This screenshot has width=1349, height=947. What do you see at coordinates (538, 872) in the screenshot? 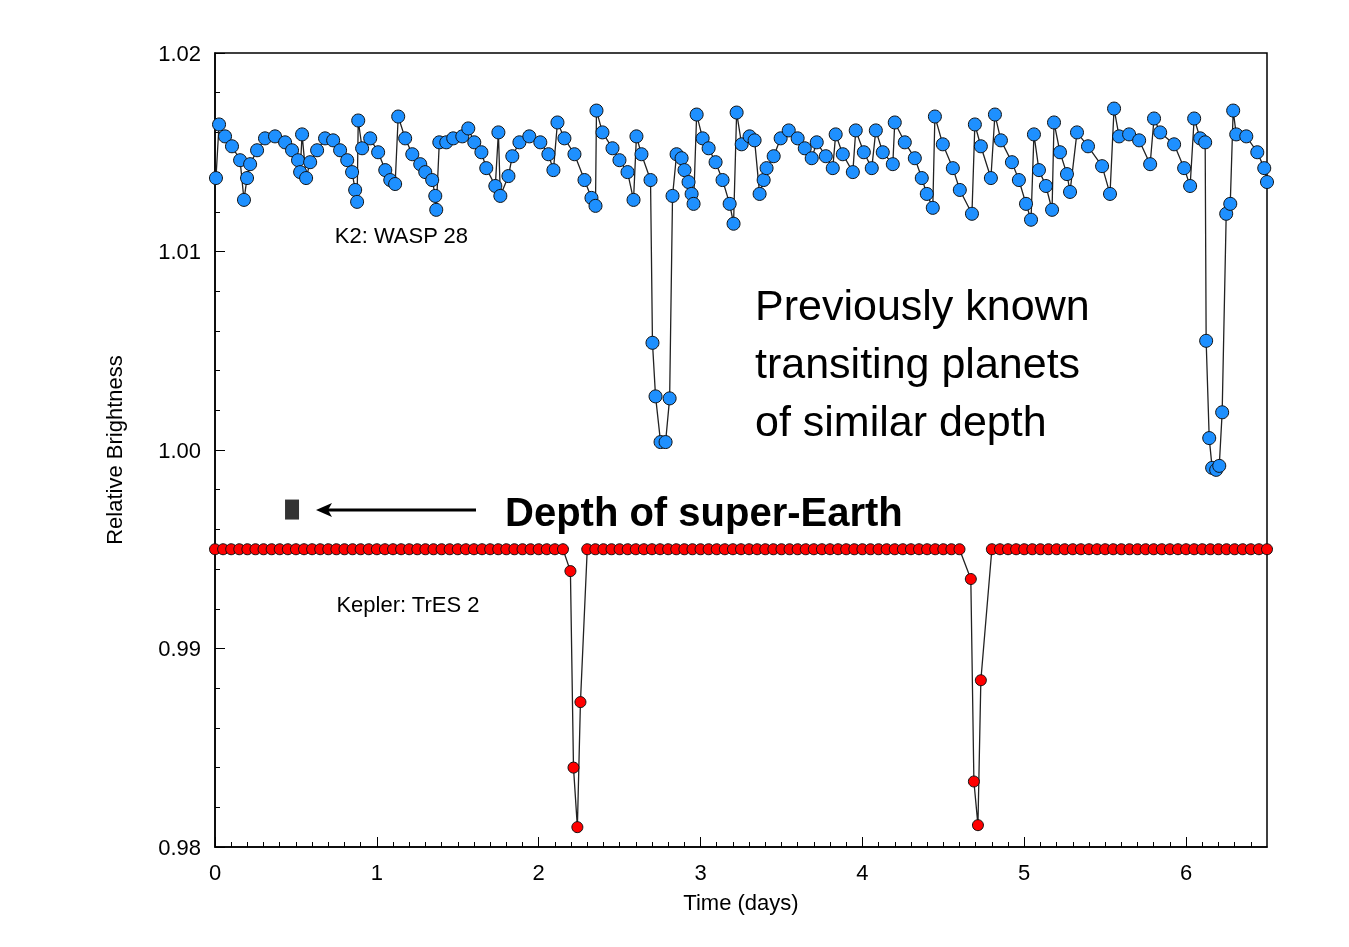
I see `x-tick-label: 2` at bounding box center [538, 872].